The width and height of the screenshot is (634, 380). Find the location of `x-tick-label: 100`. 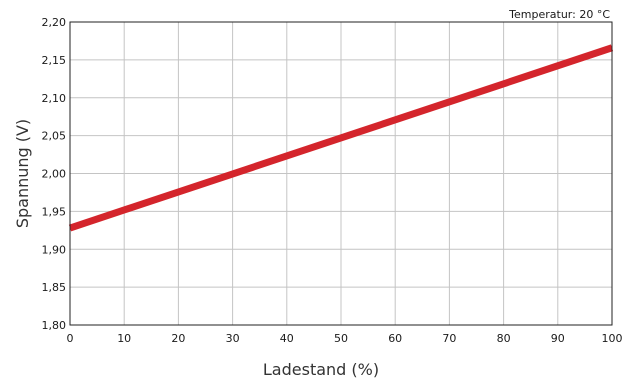

x-tick-label: 100 is located at coordinates (612, 338).